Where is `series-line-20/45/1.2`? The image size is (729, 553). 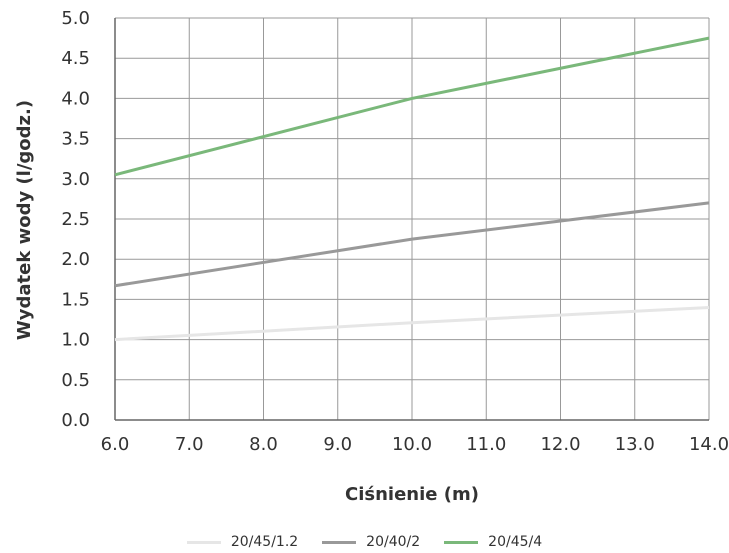 series-line-20/45/1.2 is located at coordinates (412, 323).